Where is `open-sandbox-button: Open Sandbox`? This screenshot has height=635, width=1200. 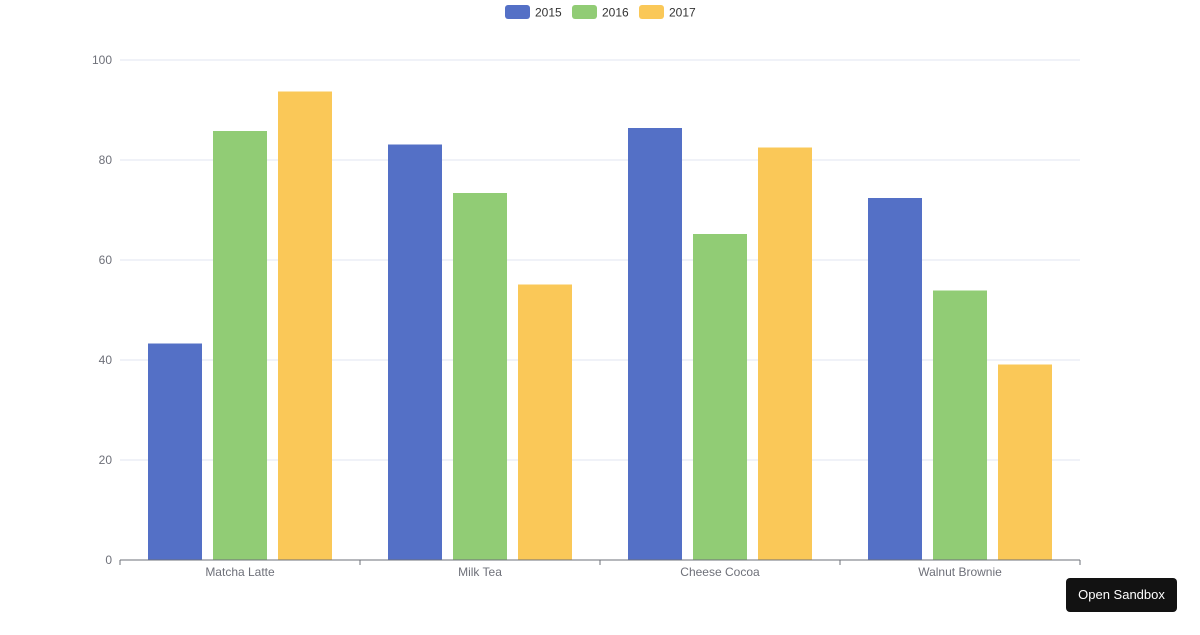 open-sandbox-button: Open Sandbox is located at coordinates (1121, 595).